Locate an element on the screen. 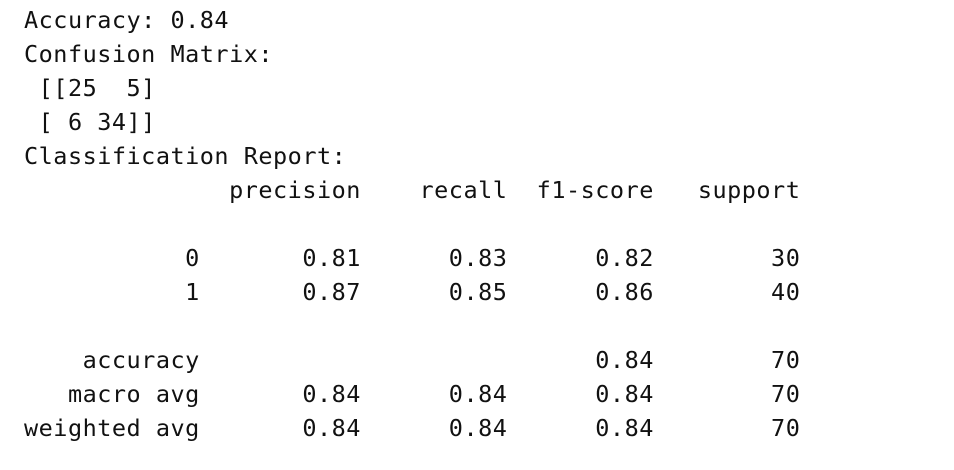 Image resolution: width=954 pixels, height=470 pixels. confusion-matrix-heading: Confusion Matrix: is located at coordinates (149, 54).